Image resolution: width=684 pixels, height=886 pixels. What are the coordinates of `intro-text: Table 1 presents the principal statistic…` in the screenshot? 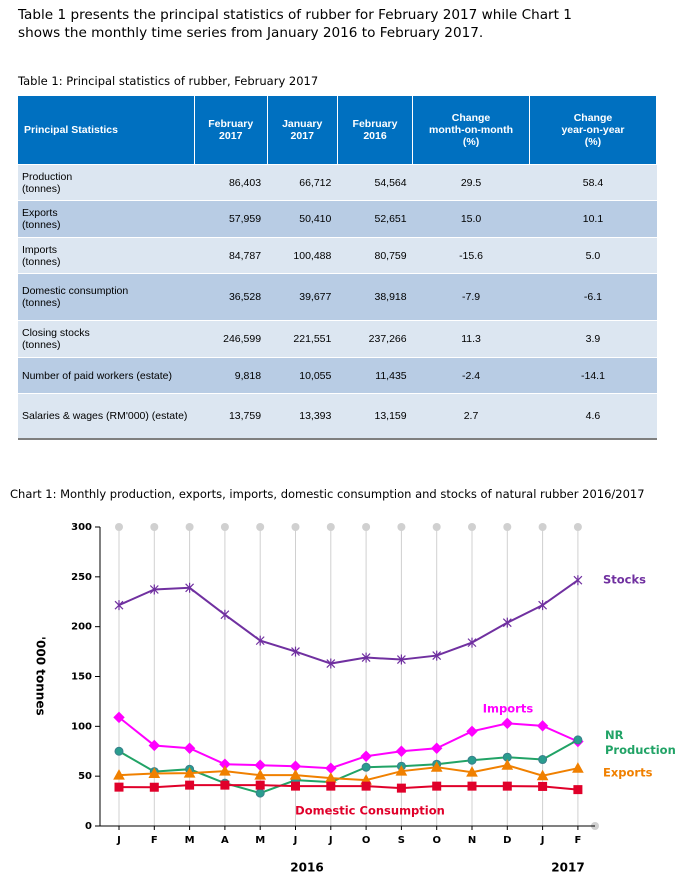 It's located at (295, 24).